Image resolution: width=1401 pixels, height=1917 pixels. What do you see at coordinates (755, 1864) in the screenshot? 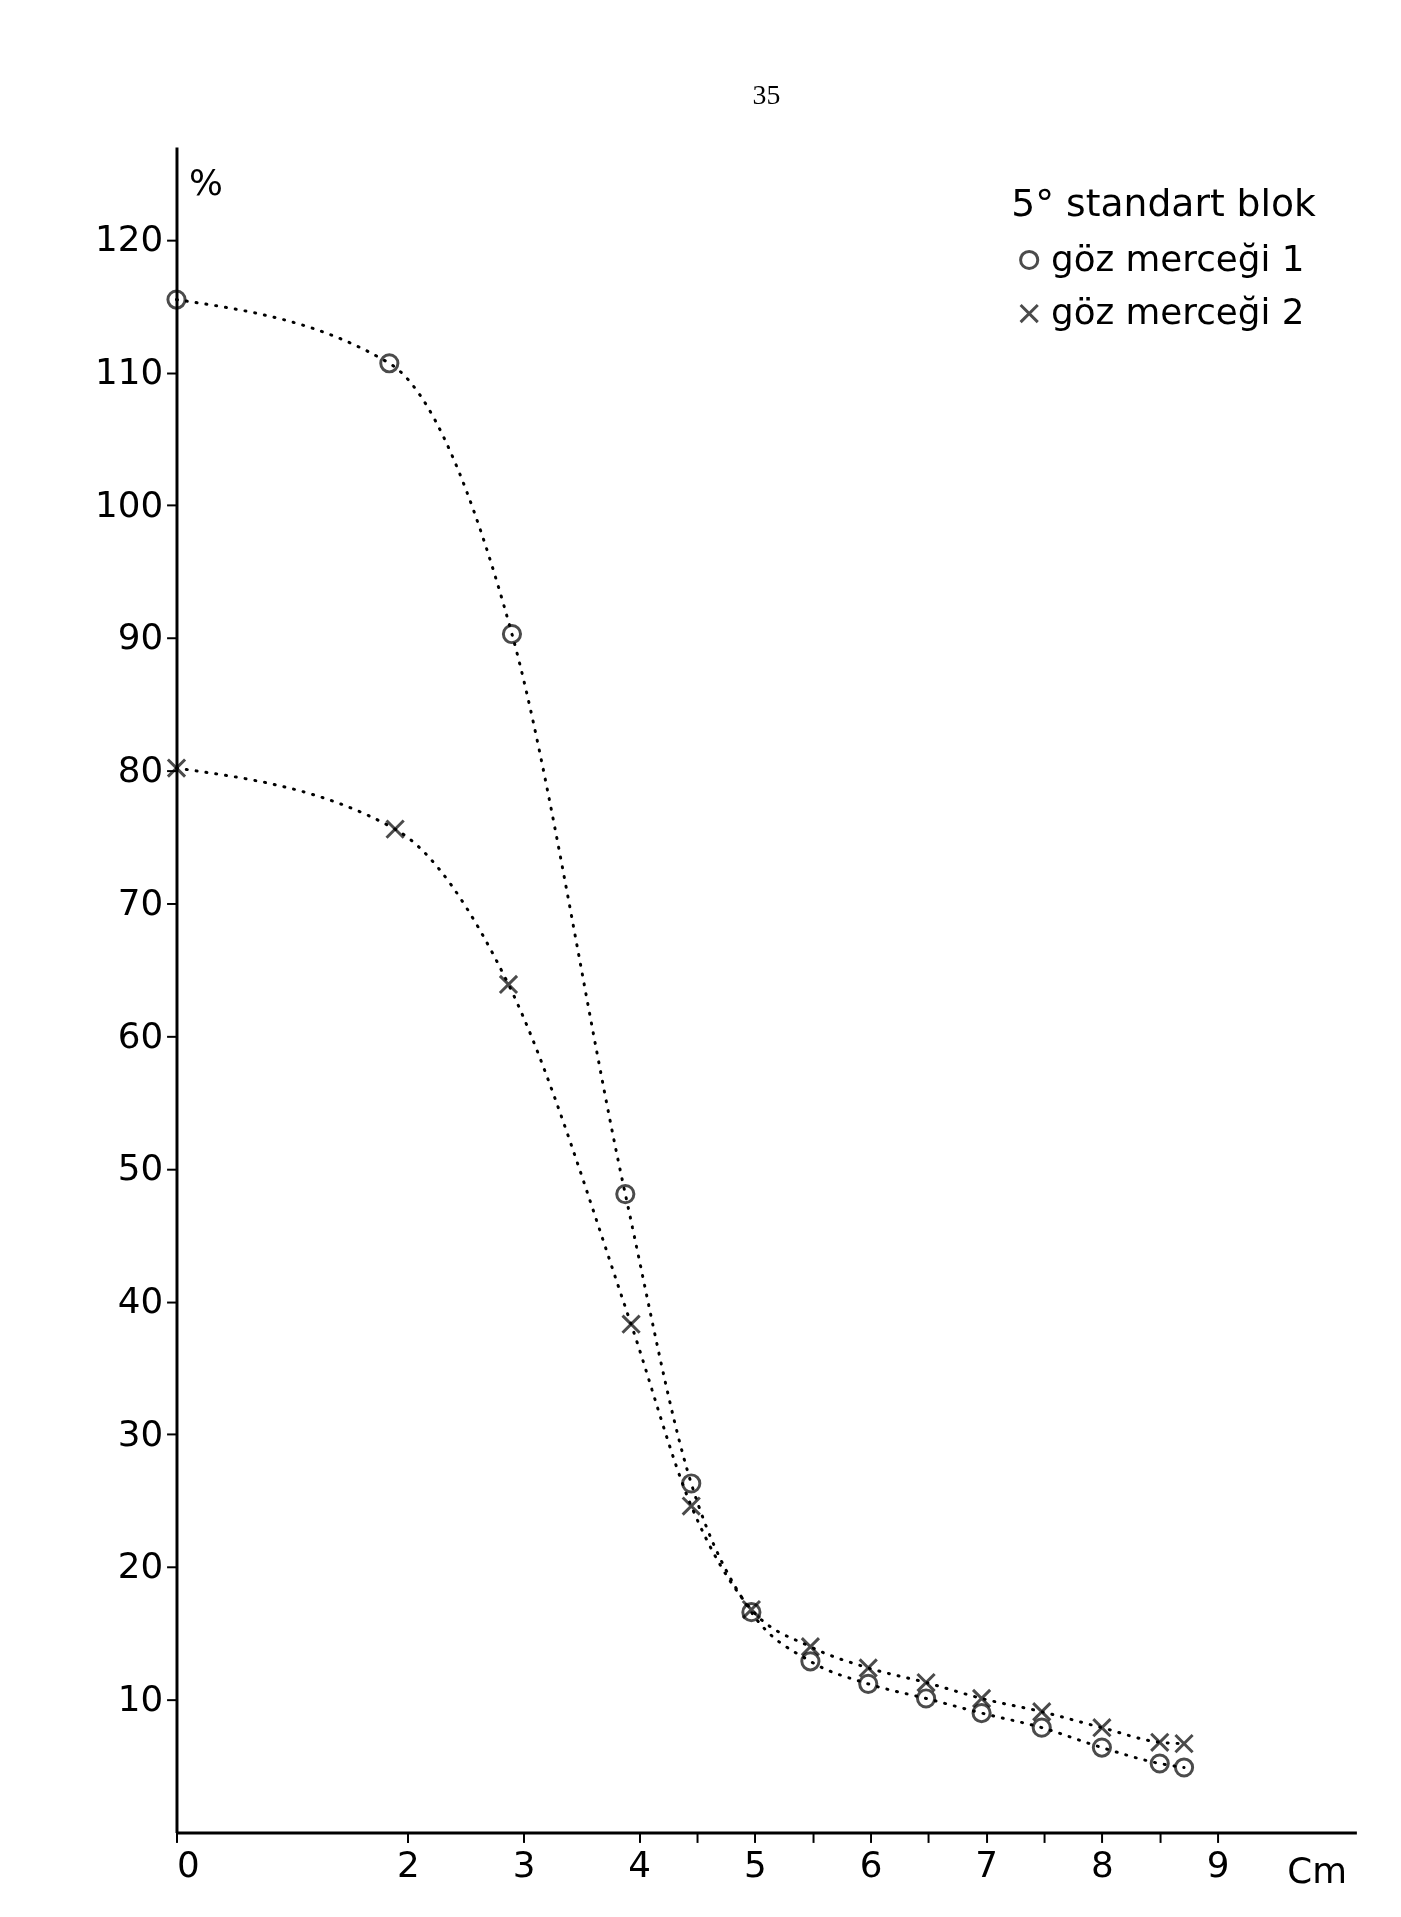
I see `x-tick-label: 5` at bounding box center [755, 1864].